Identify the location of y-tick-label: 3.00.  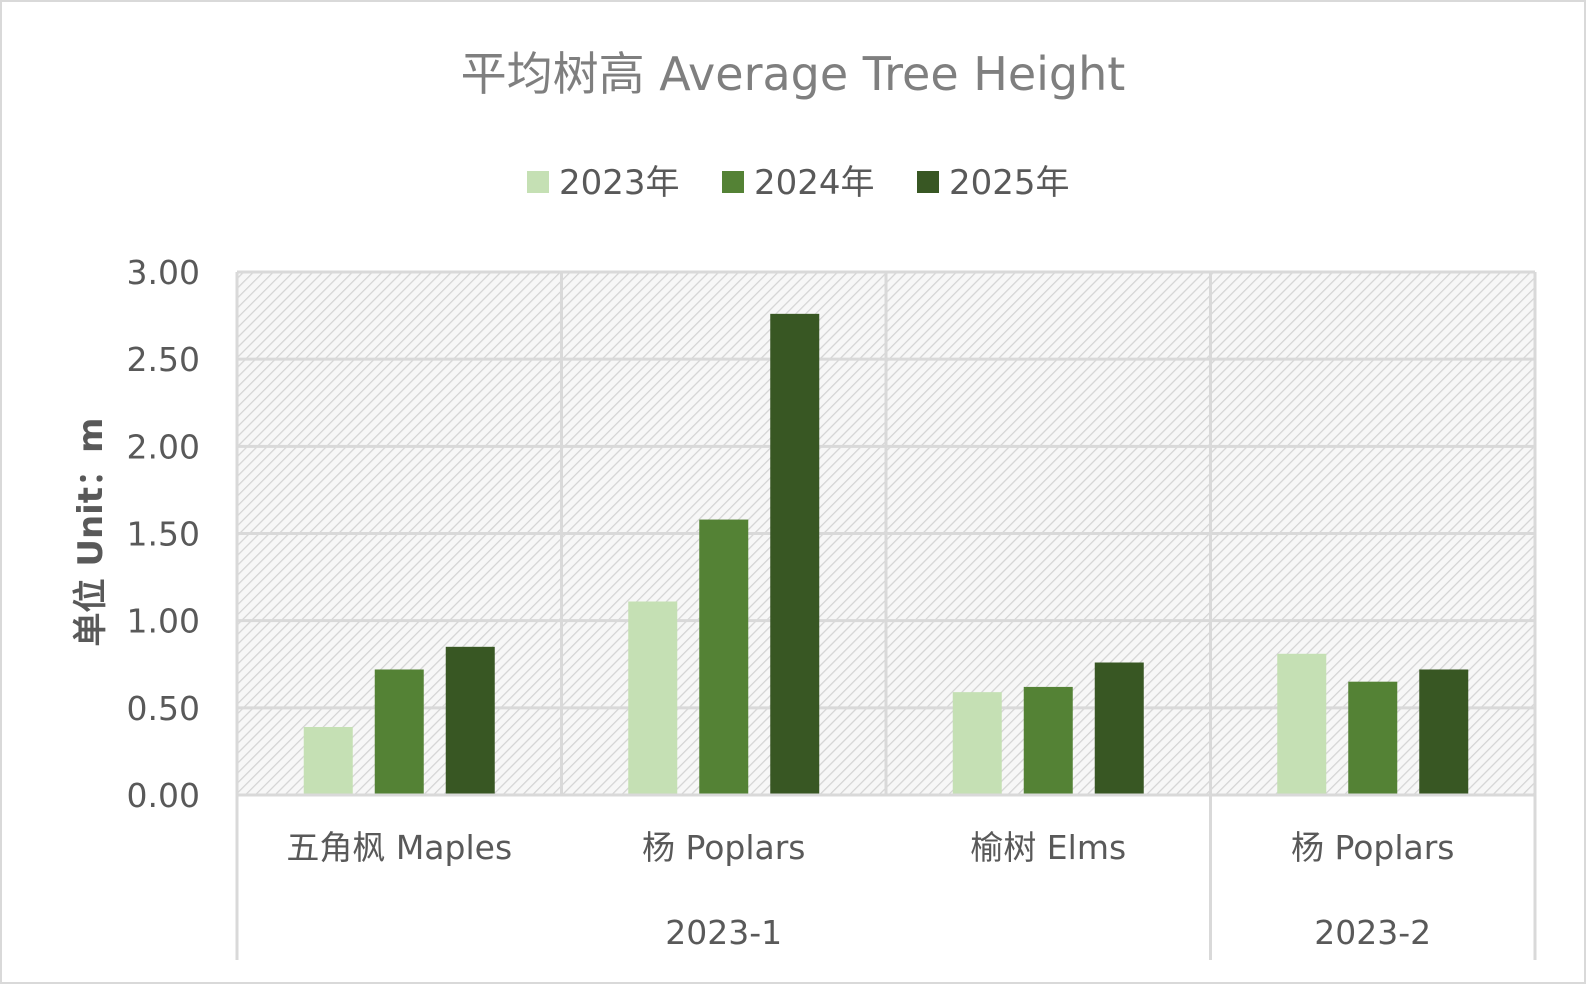
(163, 272).